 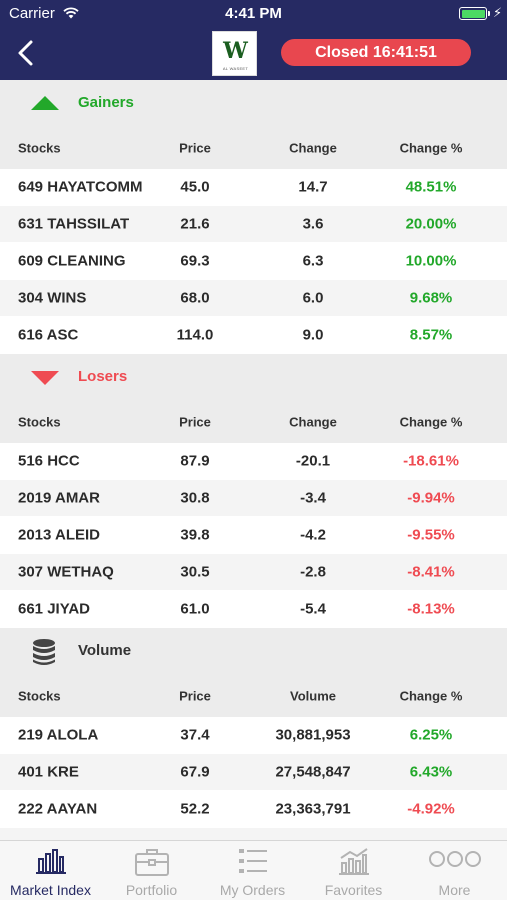 What do you see at coordinates (313, 224) in the screenshot?
I see `stock-change: 3.6` at bounding box center [313, 224].